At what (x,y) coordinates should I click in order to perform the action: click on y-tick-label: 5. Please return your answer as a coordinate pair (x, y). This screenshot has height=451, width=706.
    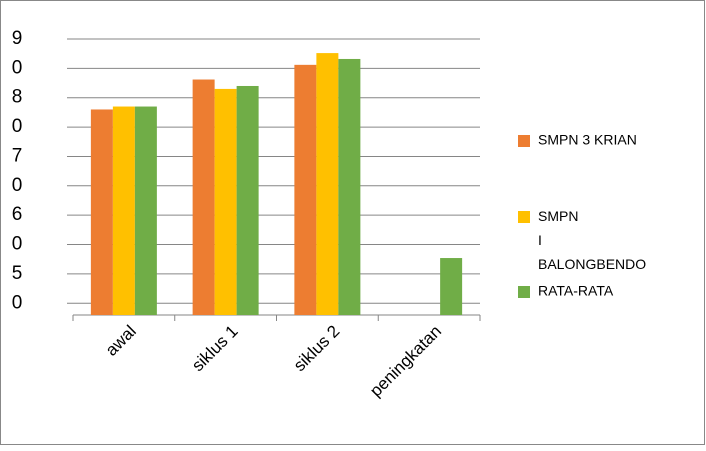
    Looking at the image, I should click on (17, 273).